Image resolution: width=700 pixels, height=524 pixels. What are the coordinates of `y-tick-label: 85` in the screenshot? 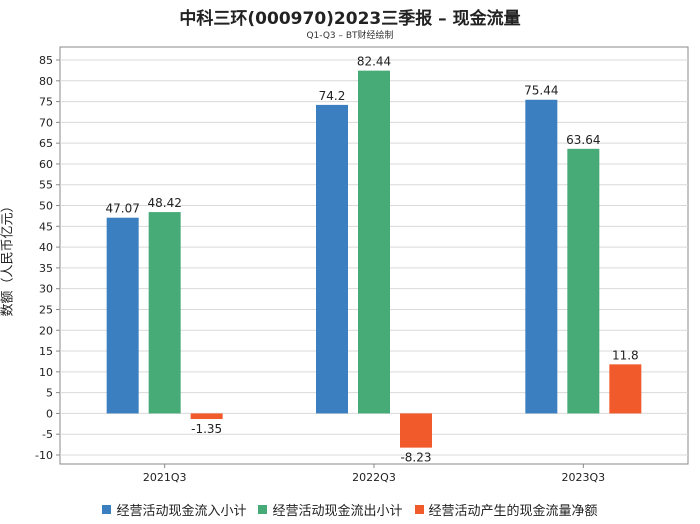 It's located at (46, 60).